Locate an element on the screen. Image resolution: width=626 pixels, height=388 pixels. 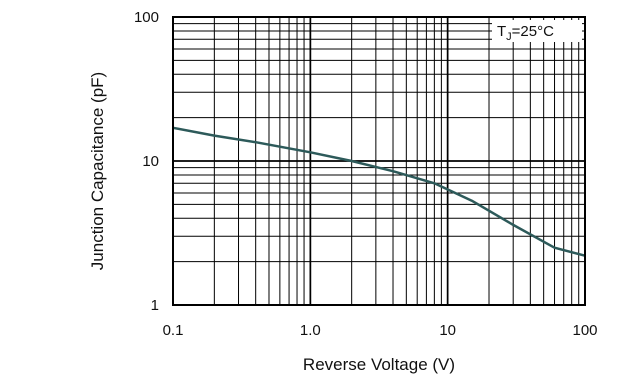
y-tick-label: 100 is located at coordinates (146, 17).